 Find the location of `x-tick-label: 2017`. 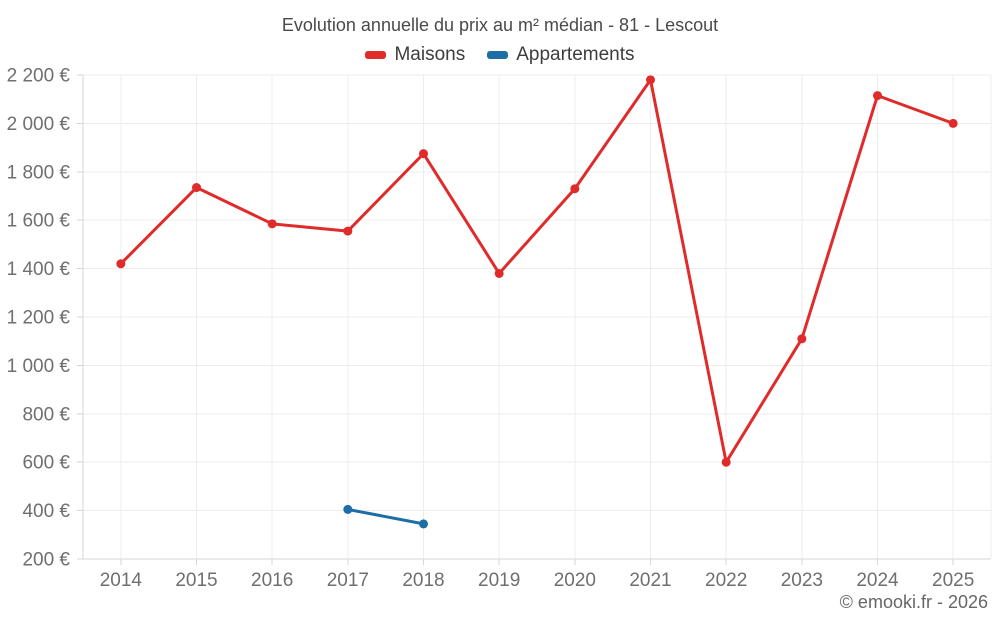

x-tick-label: 2017 is located at coordinates (348, 580).